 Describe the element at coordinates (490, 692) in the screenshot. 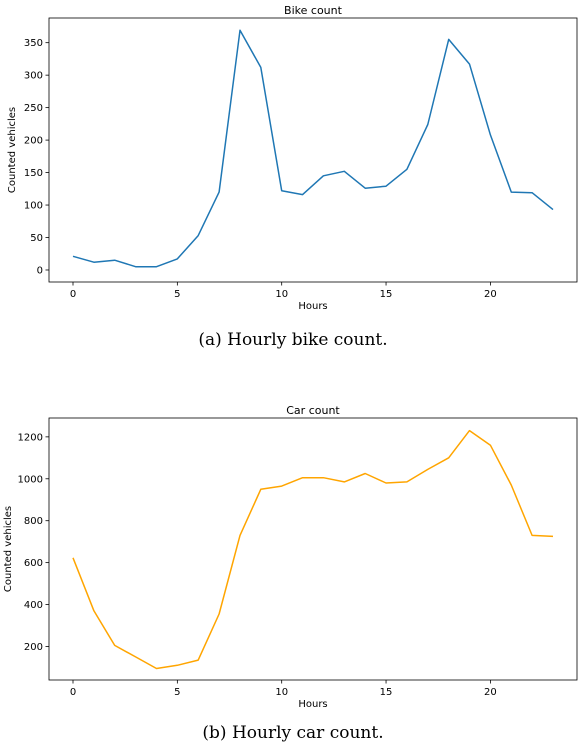

I see `chart-2-x-tick-label: 20` at that location.